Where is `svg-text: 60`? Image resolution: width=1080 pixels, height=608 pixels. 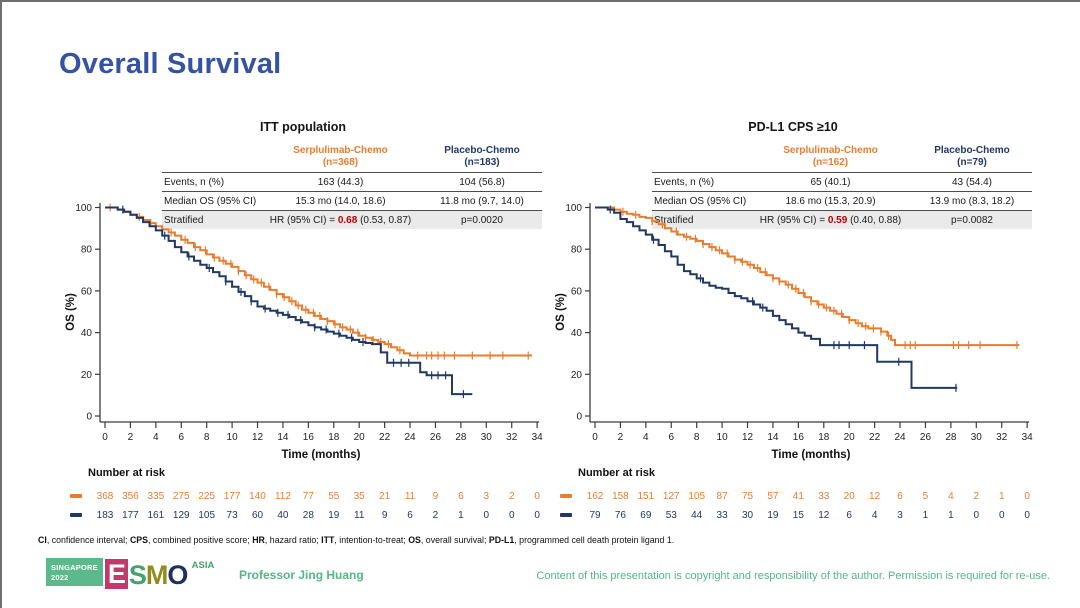 svg-text: 60 is located at coordinates (577, 291).